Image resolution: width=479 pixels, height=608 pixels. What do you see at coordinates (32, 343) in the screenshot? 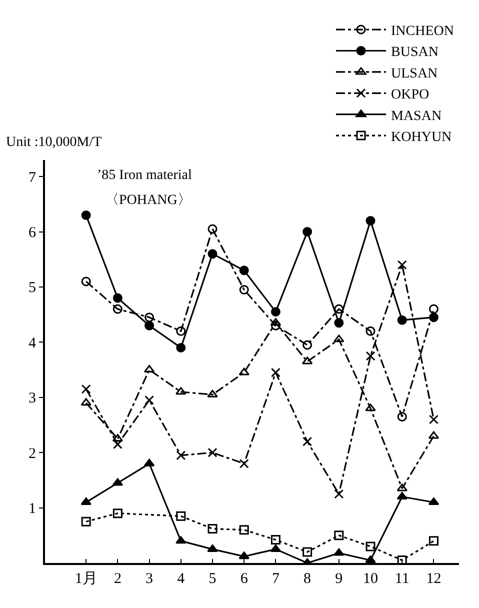
I see `y-tick-label: 4` at bounding box center [32, 343].